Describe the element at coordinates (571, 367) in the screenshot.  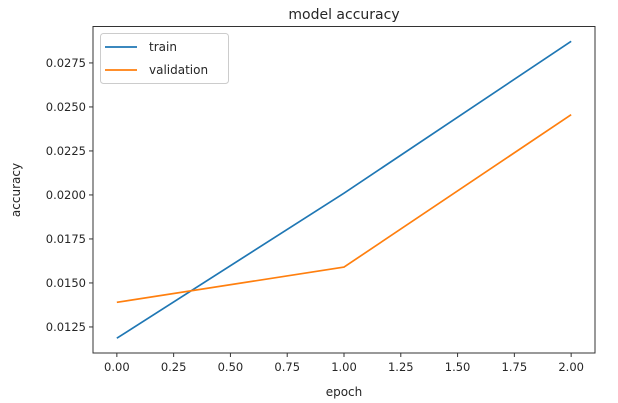
I see `x-tick-label: 2.00` at that location.